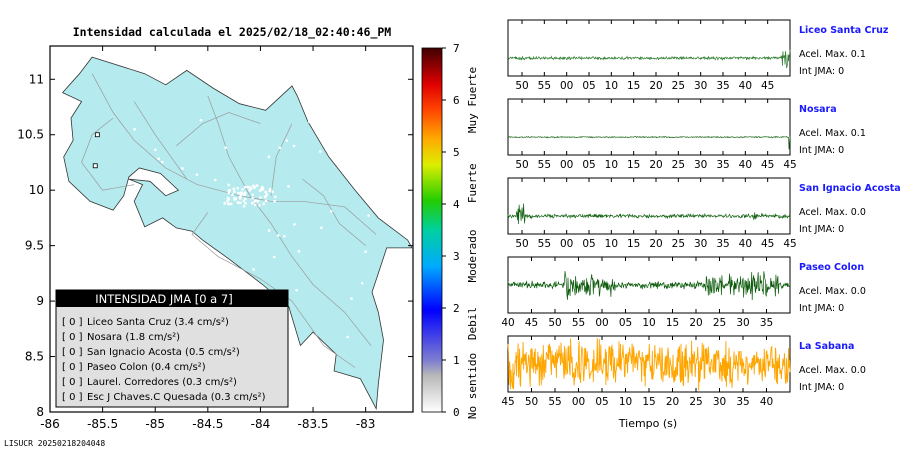 Image resolution: width=910 pixels, height=460 pixels. What do you see at coordinates (432, 230) in the screenshot?
I see `colorbar-gradient` at bounding box center [432, 230].